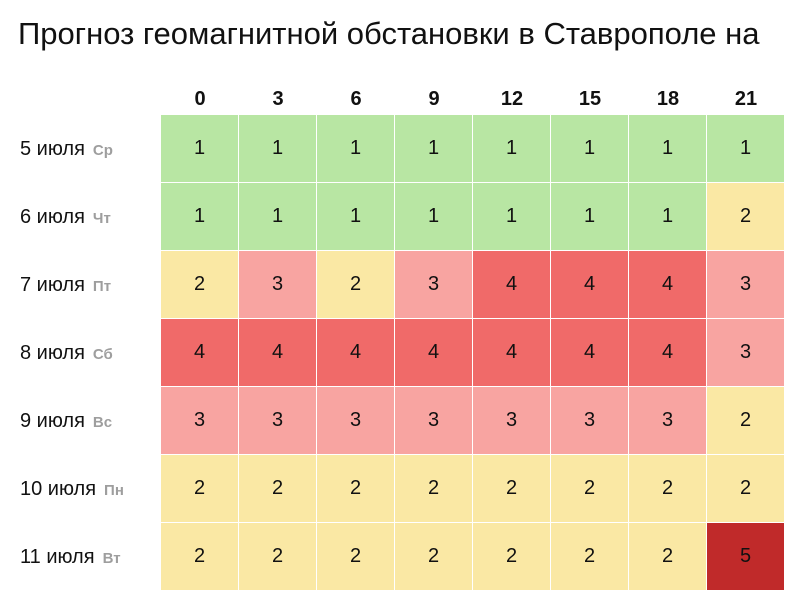 The width and height of the screenshot is (800, 611). Describe the element at coordinates (52, 149) in the screenshot. I see `row-date: 5 июля` at that location.